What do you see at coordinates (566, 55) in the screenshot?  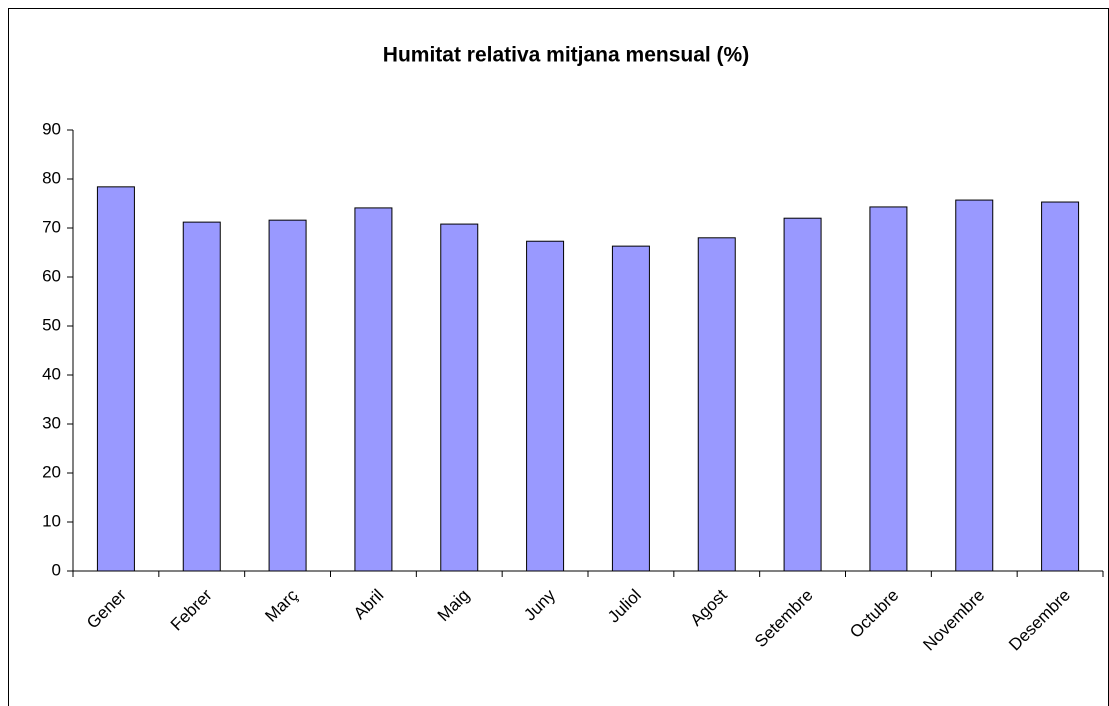 I see `chart-title: Humitat relativa mitjana mensual (%)` at bounding box center [566, 55].